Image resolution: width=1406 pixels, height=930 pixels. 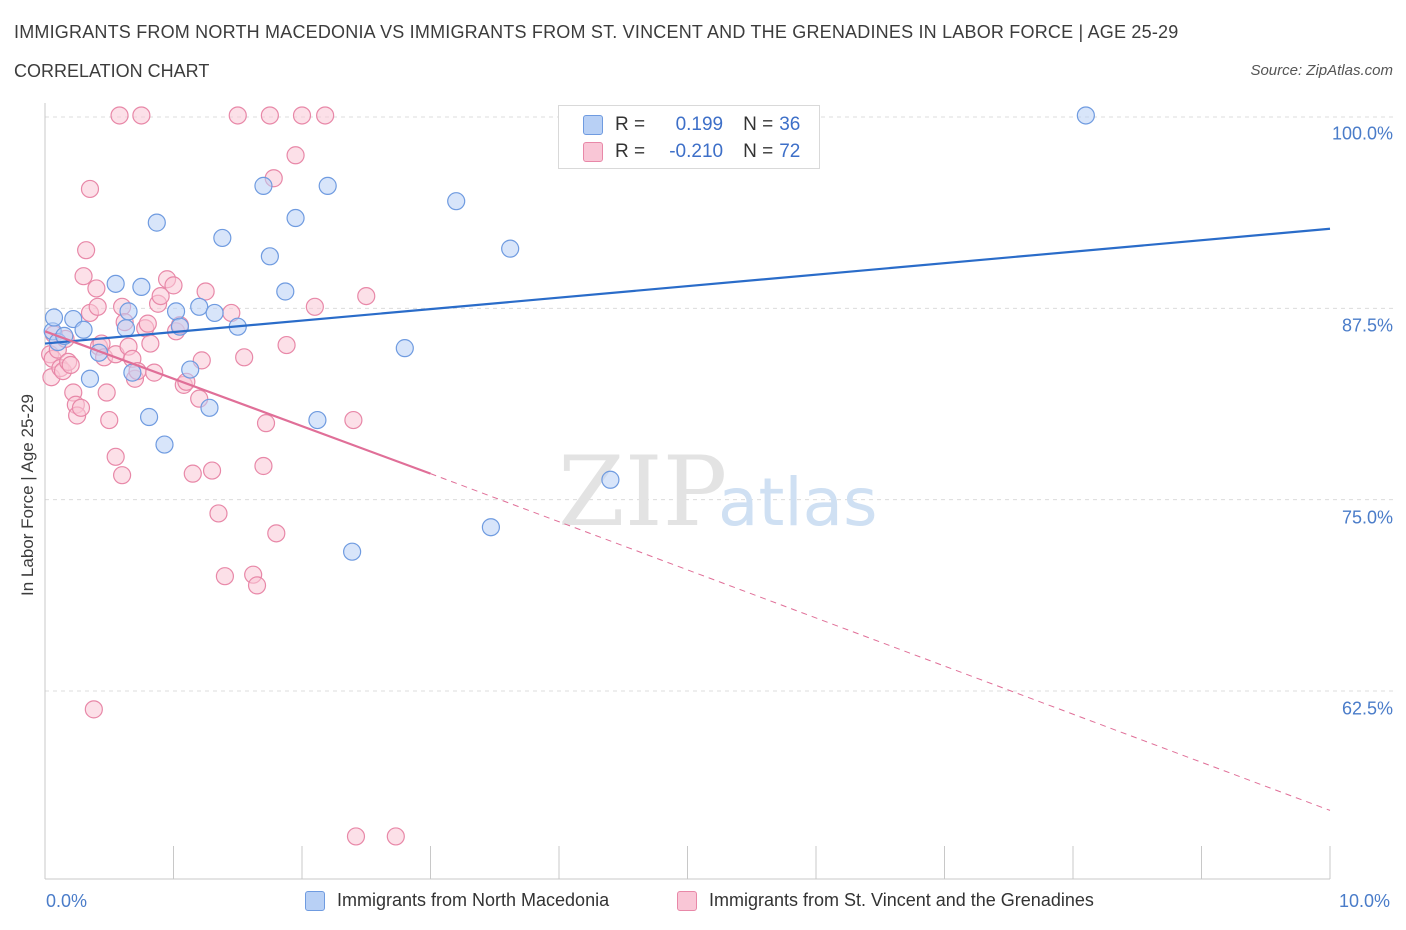 I want to click on watermark: ZIP atlas, so click(x=718, y=492).